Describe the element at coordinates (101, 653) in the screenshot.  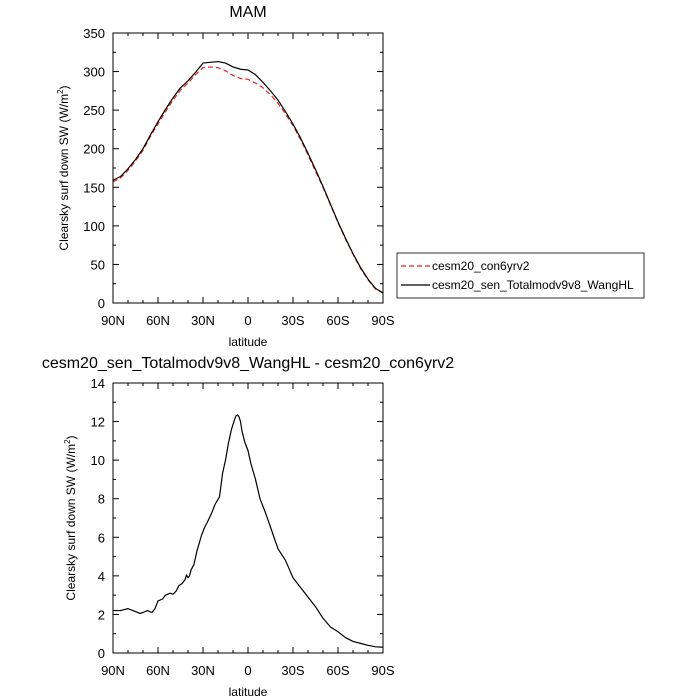
I see `bottom-y-tick-label: 0` at that location.